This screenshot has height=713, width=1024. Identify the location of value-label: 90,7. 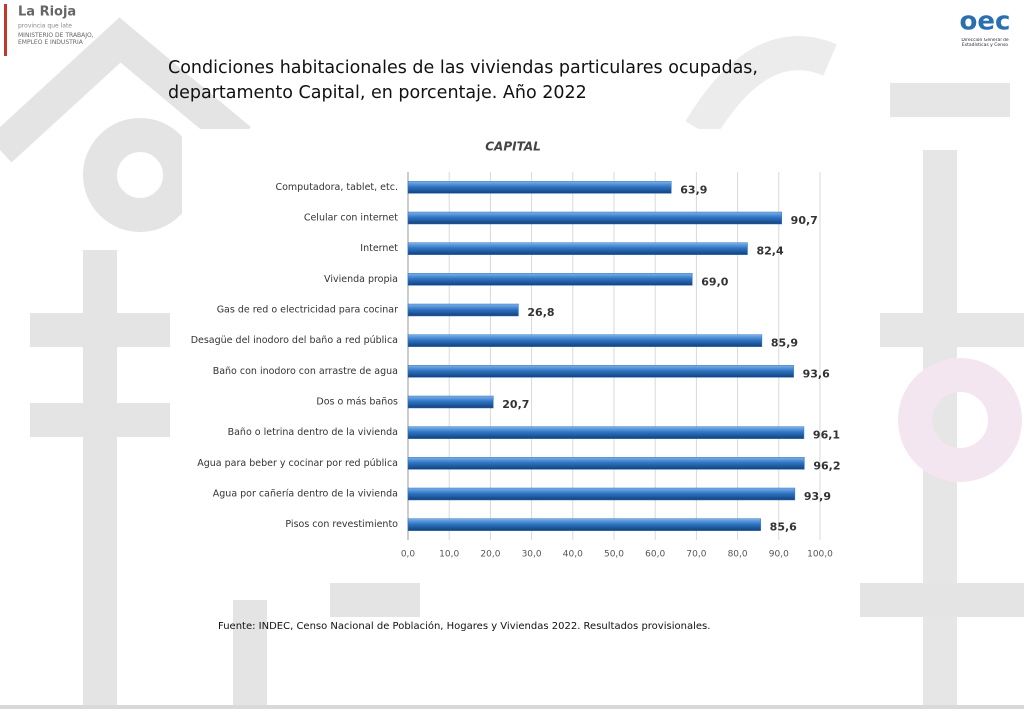
(804, 220).